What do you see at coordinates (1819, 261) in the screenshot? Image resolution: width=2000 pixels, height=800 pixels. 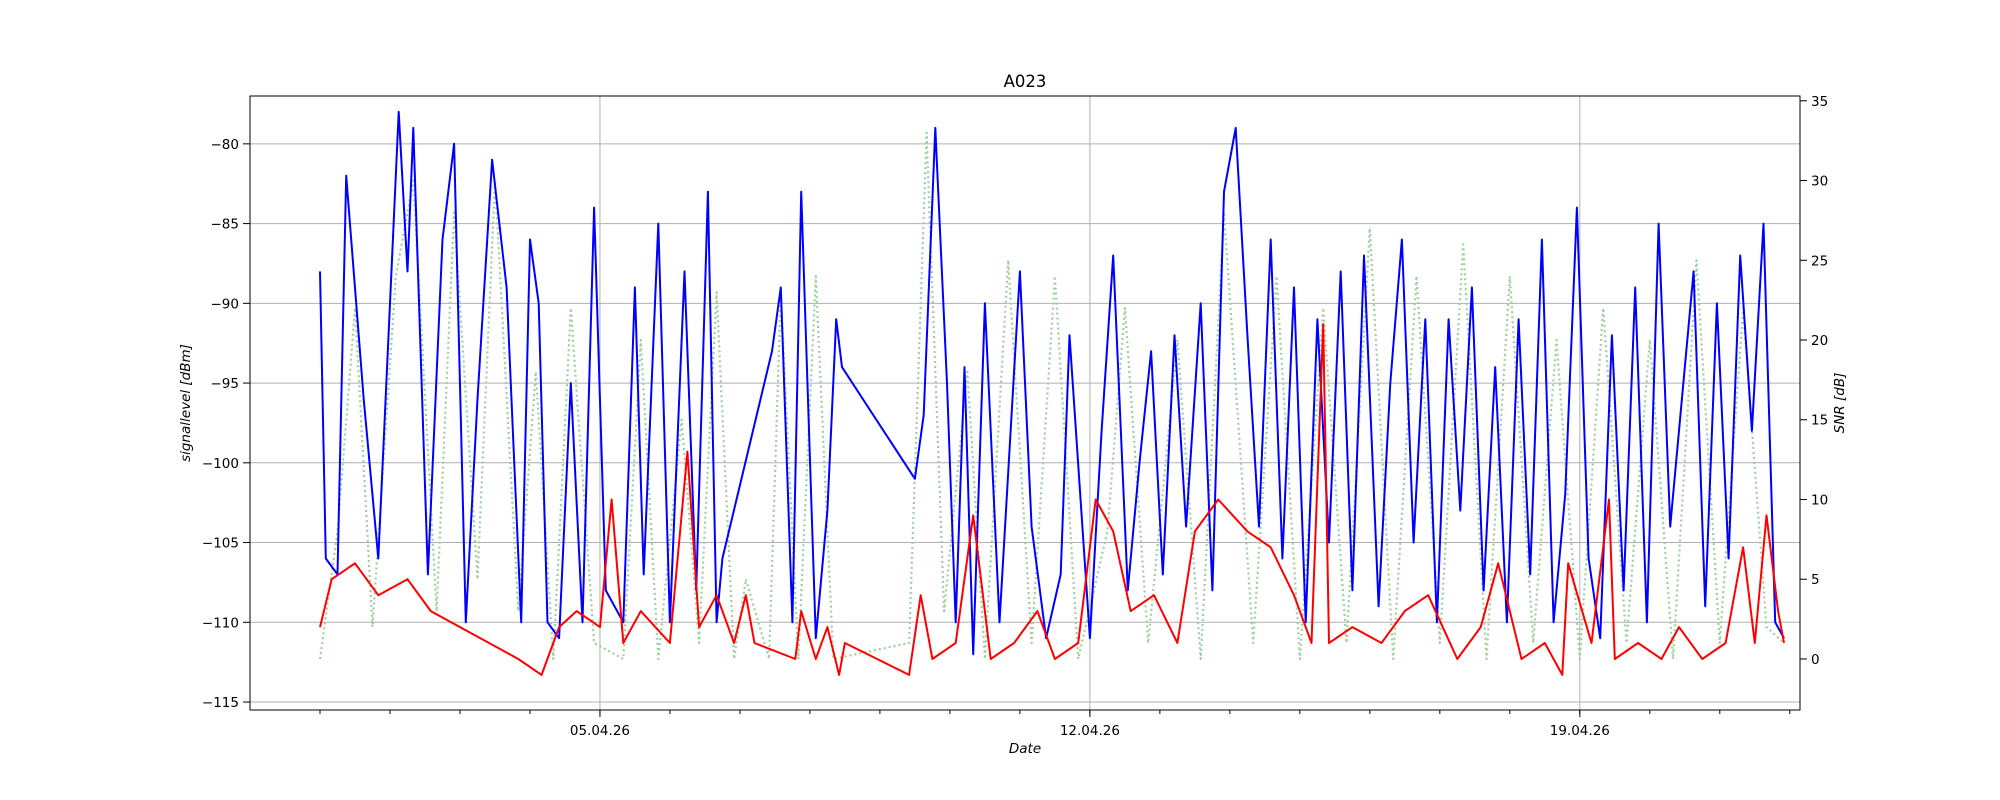 I see `y-right-tick-label: 25` at bounding box center [1819, 261].